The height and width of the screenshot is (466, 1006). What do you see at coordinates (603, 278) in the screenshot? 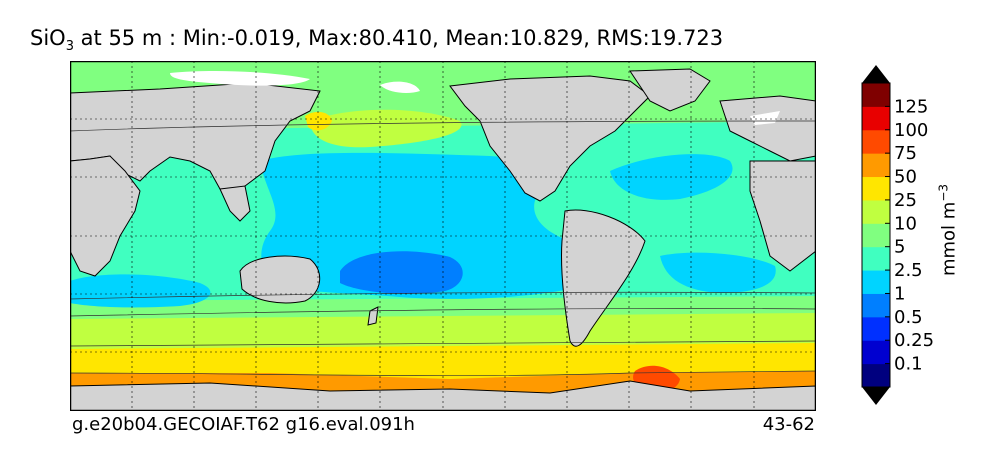
I see `land-south-america` at bounding box center [603, 278].